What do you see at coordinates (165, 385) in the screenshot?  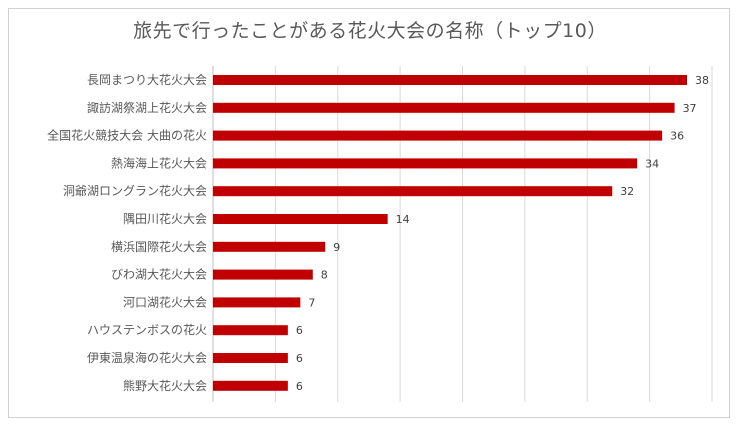 I see `category-label: 熊野大花火大会` at bounding box center [165, 385].